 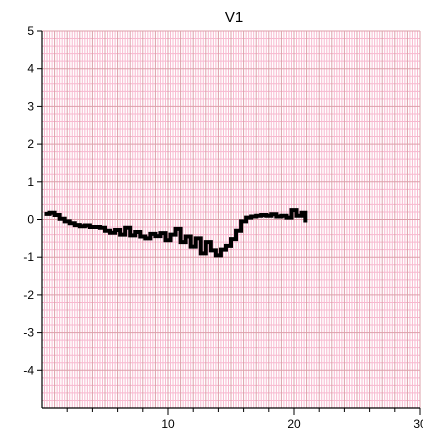 I want to click on y-tick-label: 5, so click(x=30, y=31).